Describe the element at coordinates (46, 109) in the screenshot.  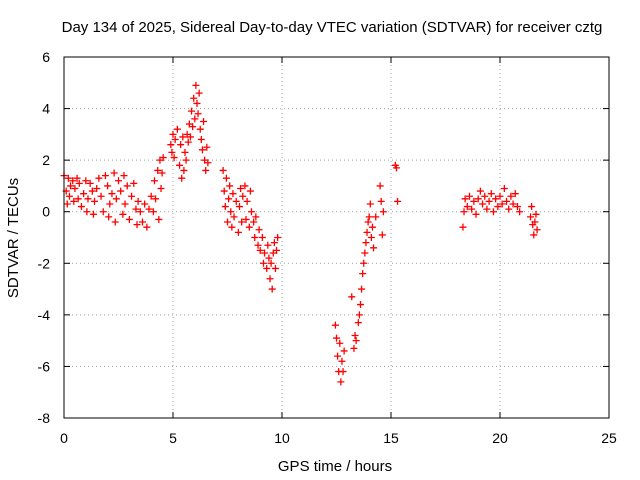
I see `y-tick-label: 4` at that location.